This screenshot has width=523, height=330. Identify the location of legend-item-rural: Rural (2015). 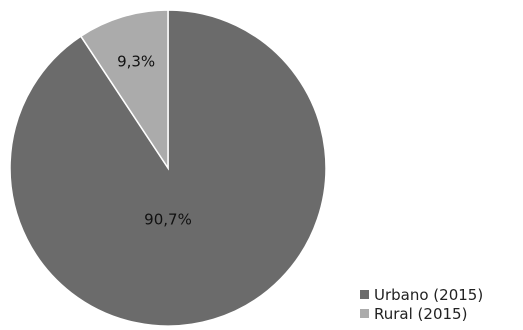
(421, 313).